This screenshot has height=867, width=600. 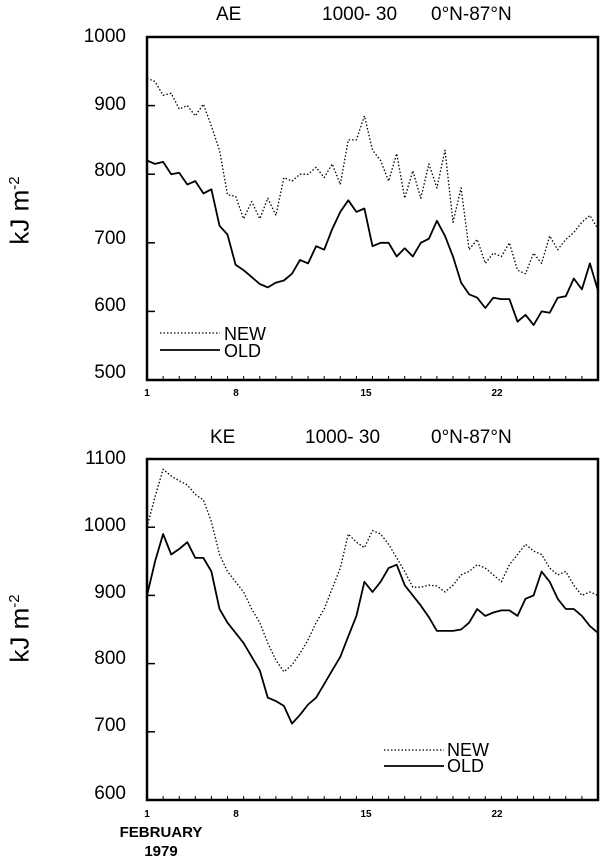 What do you see at coordinates (372, 243) in the screenshot?
I see `chart1-series-old-line` at bounding box center [372, 243].